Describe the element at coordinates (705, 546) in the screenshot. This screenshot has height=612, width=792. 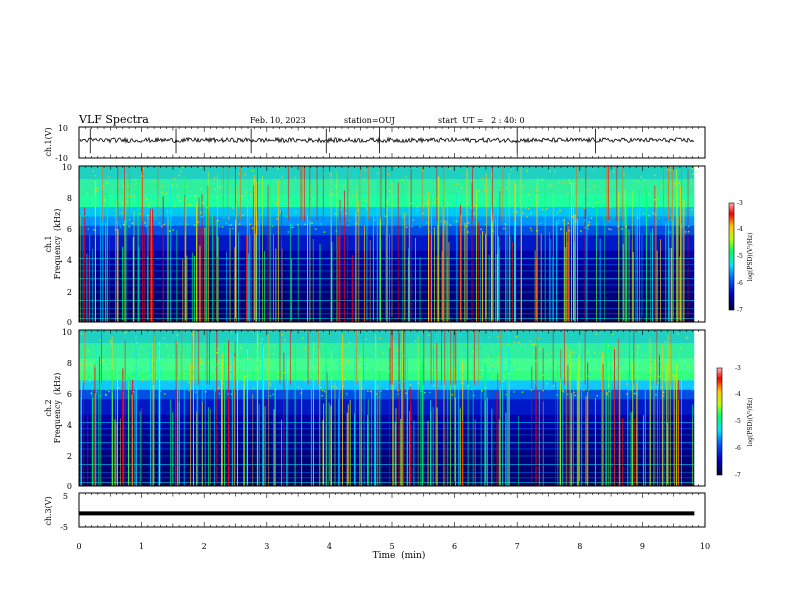
I see `time-tick-label-10: 10` at that location.